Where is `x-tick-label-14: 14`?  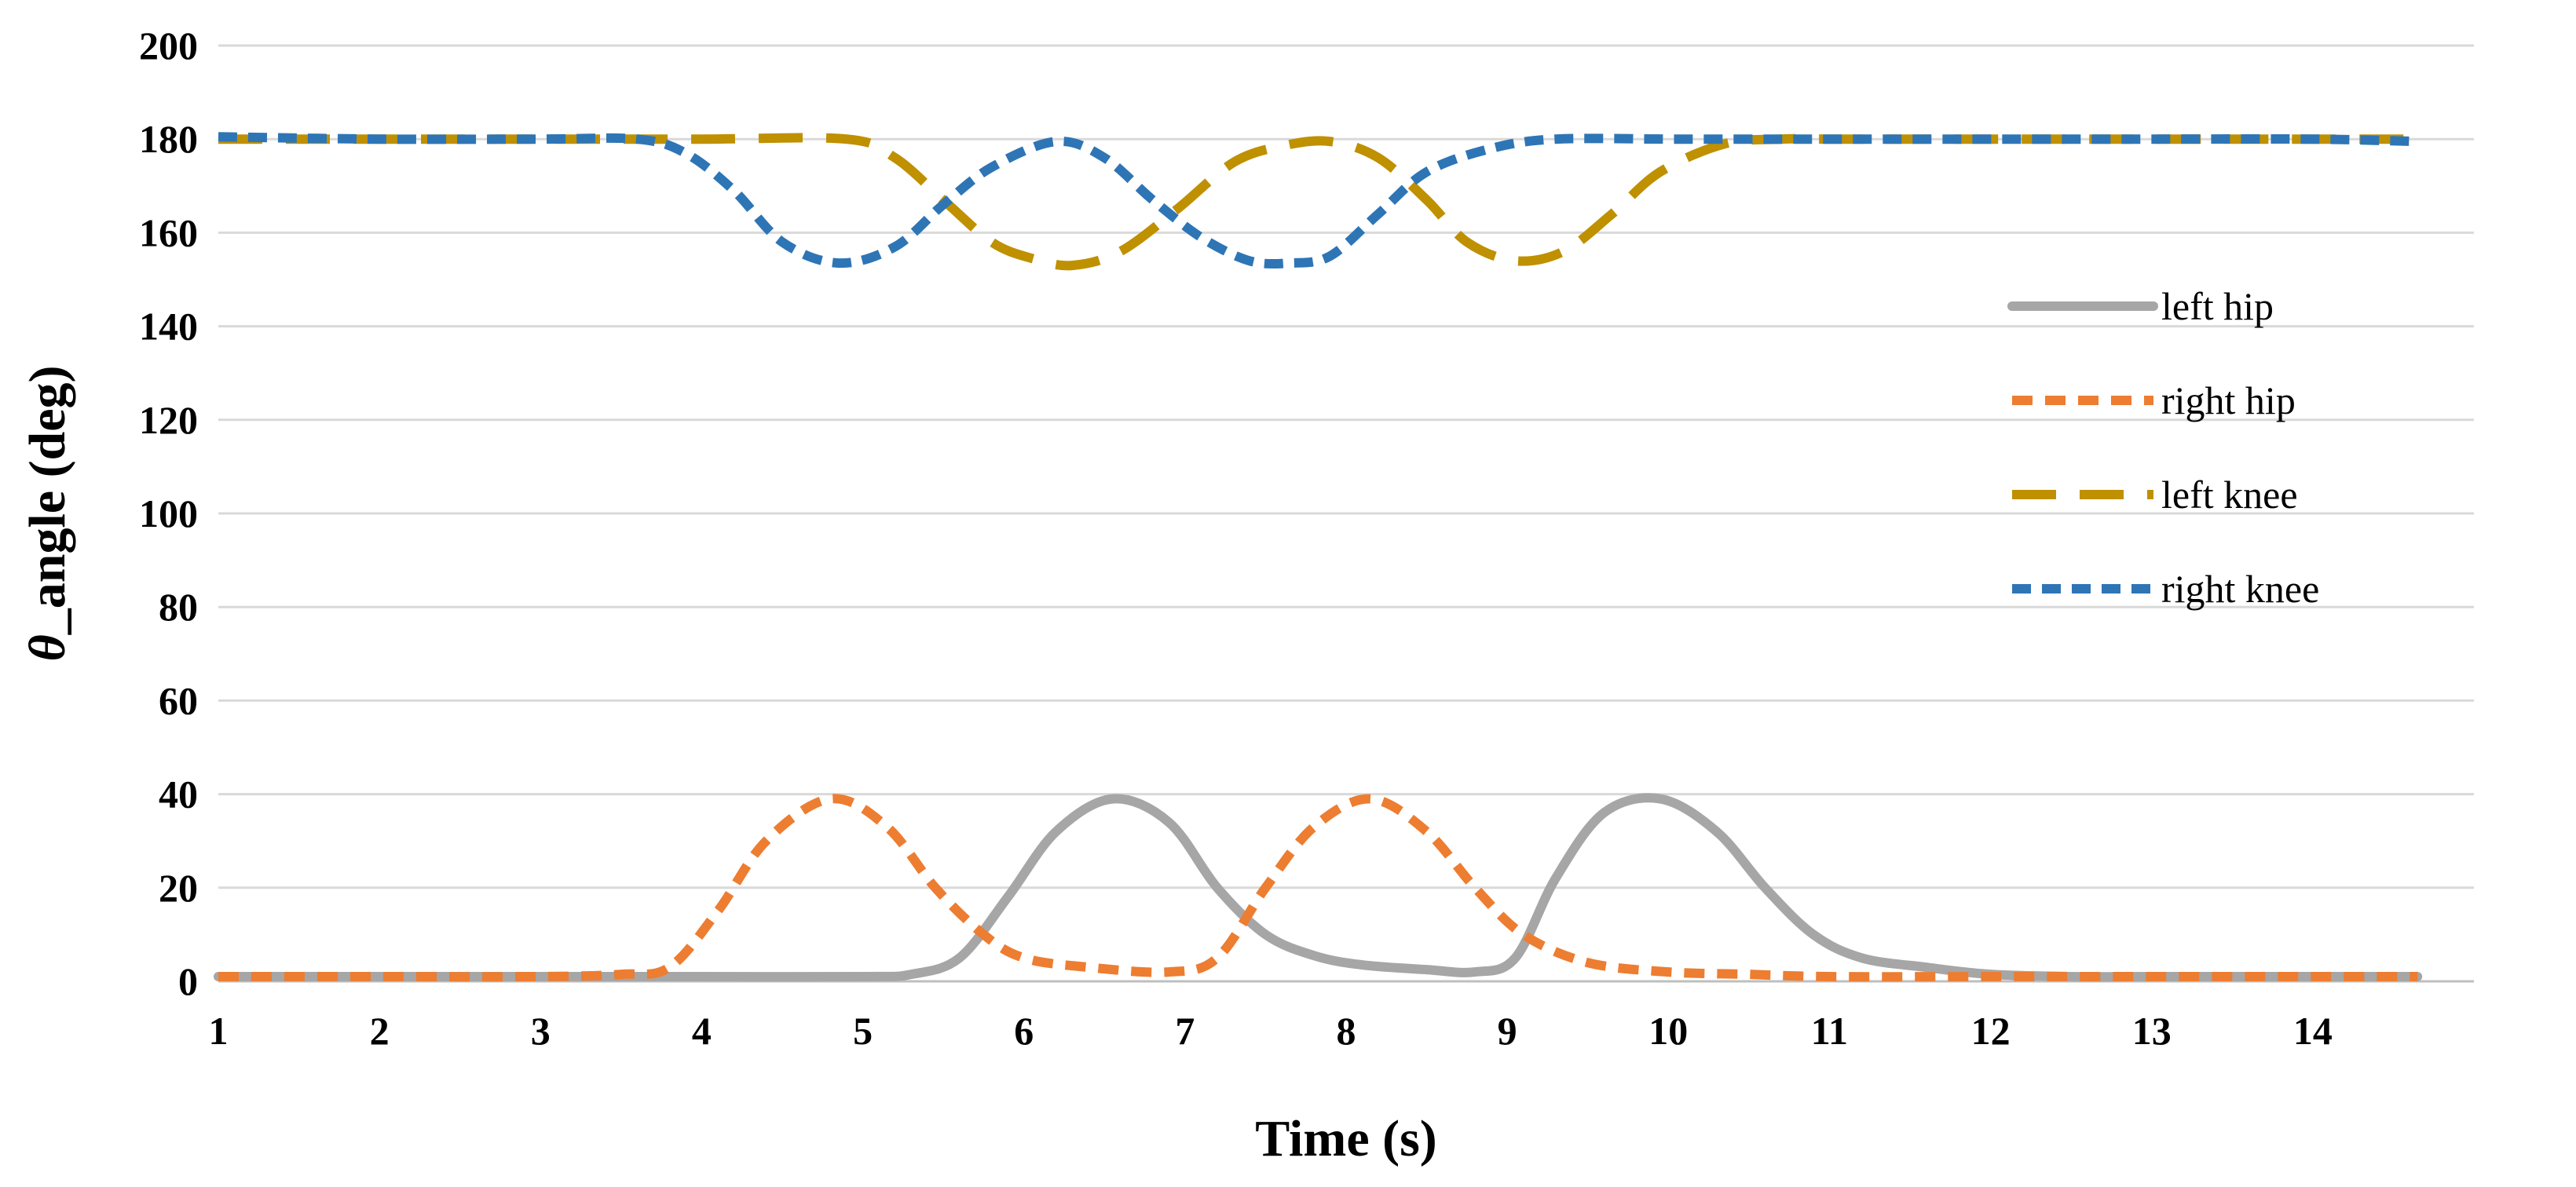 x-tick-label-14: 14 is located at coordinates (2313, 1031).